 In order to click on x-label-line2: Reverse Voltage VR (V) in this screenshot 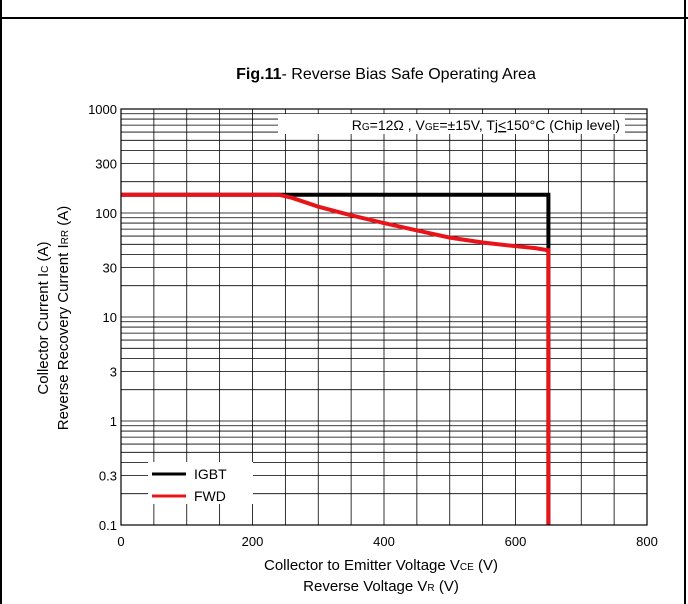, I will do `click(381, 586)`.